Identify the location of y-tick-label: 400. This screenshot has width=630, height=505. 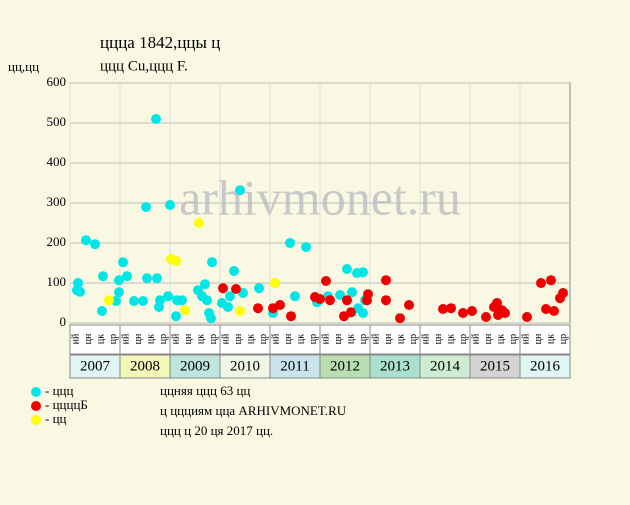
(57, 161).